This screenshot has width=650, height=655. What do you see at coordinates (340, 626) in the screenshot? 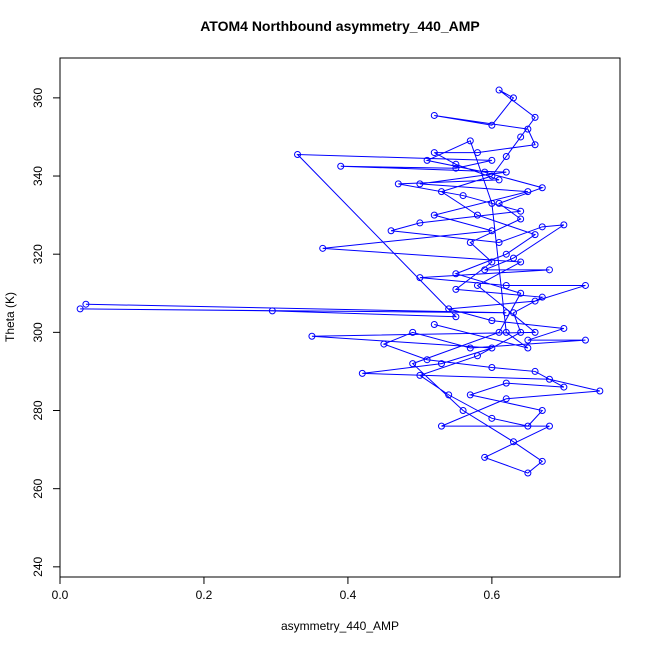
I see `x-axis-label: asymmetry_440_AMP` at bounding box center [340, 626].